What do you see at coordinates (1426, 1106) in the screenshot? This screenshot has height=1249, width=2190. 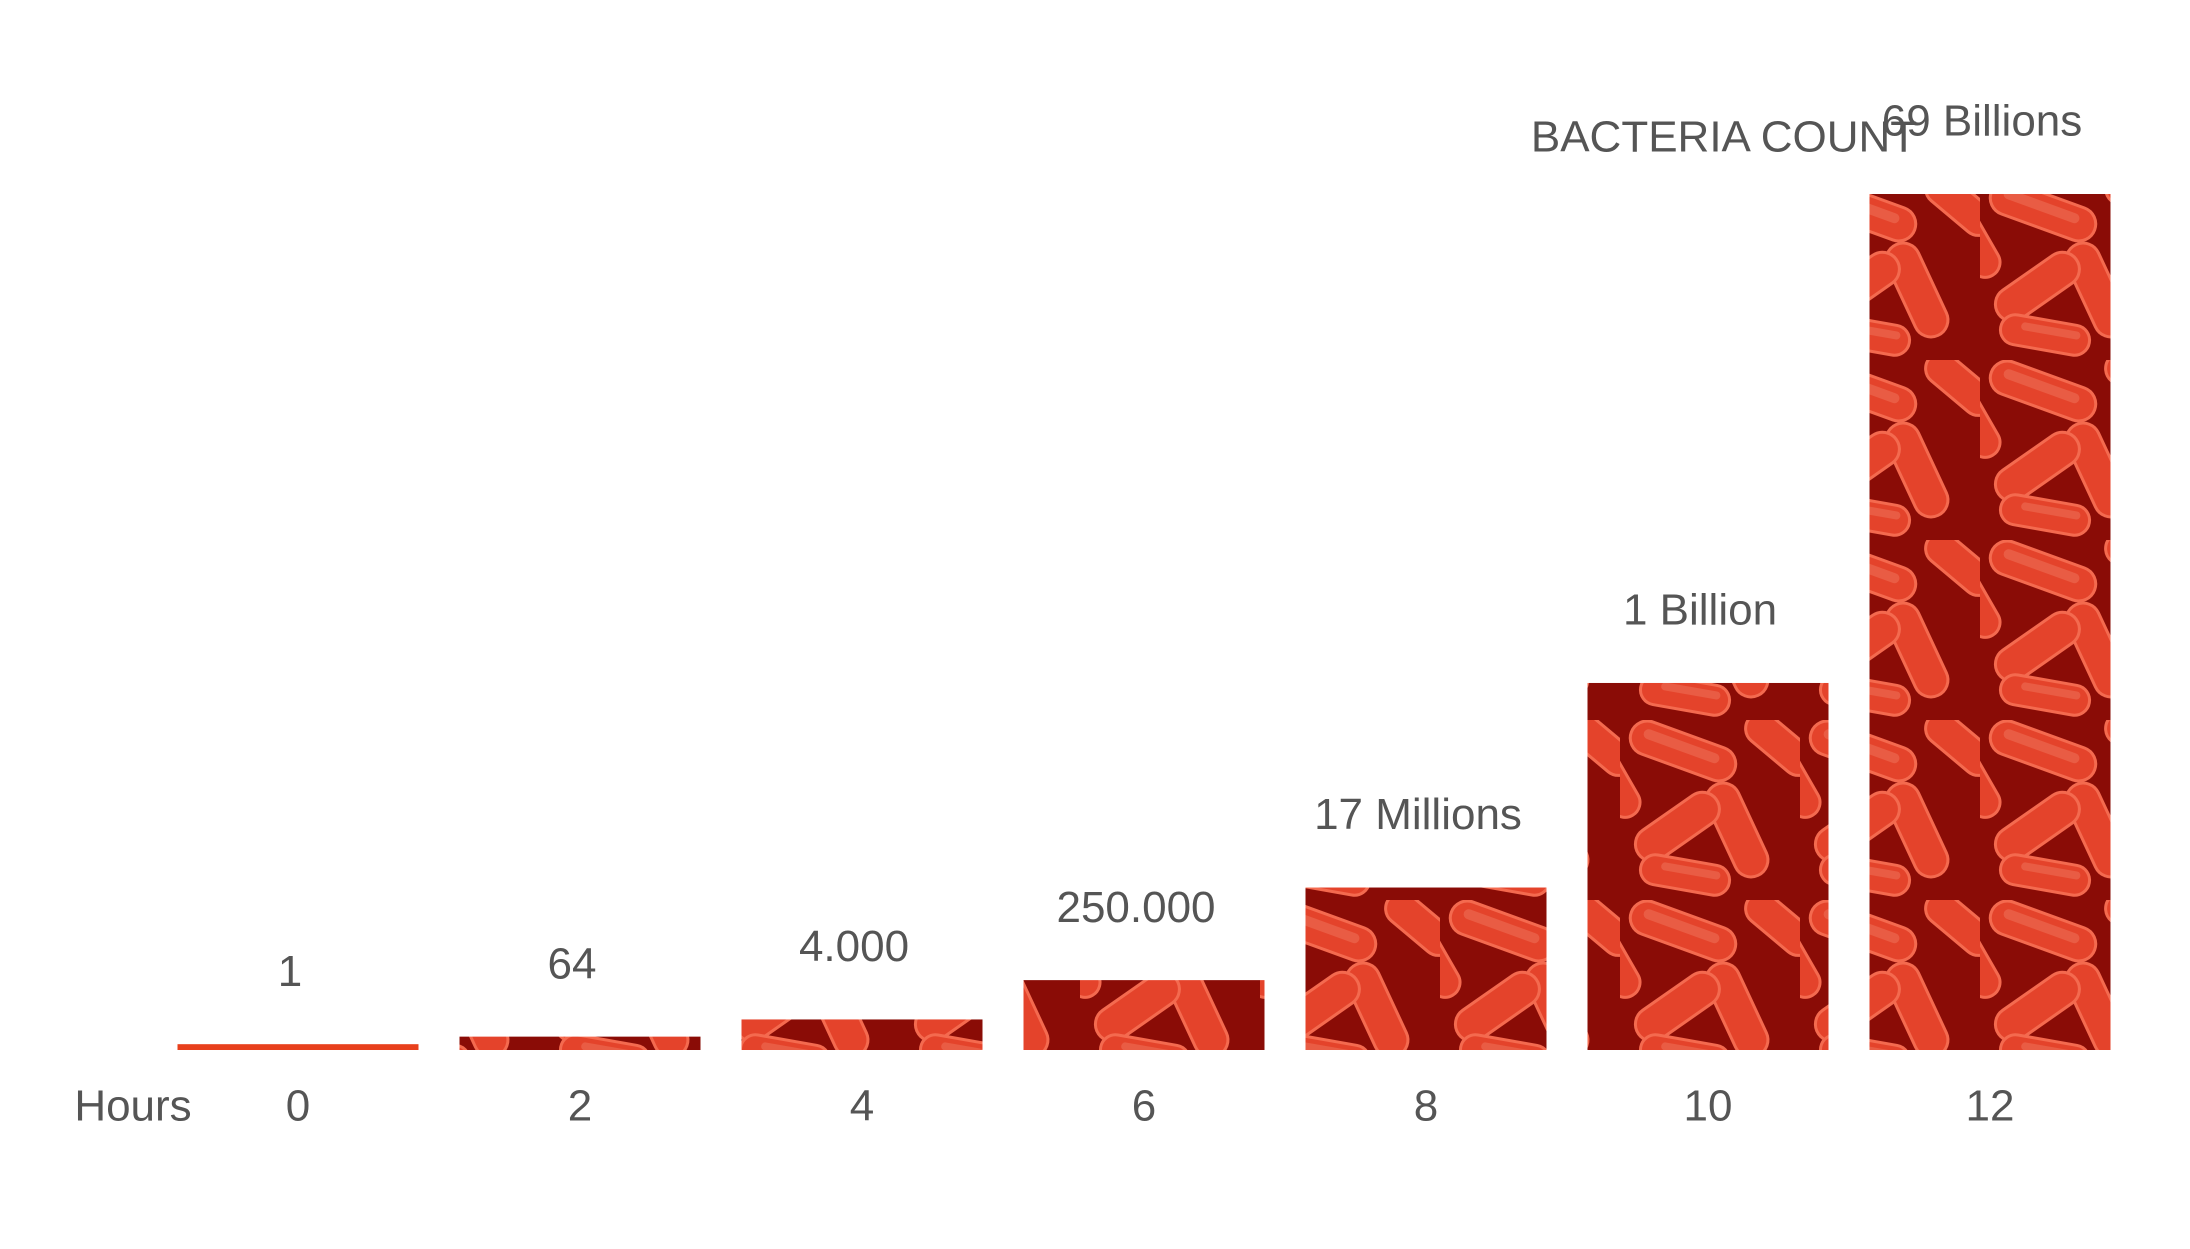 I see `x-tick-label: 8` at bounding box center [1426, 1106].